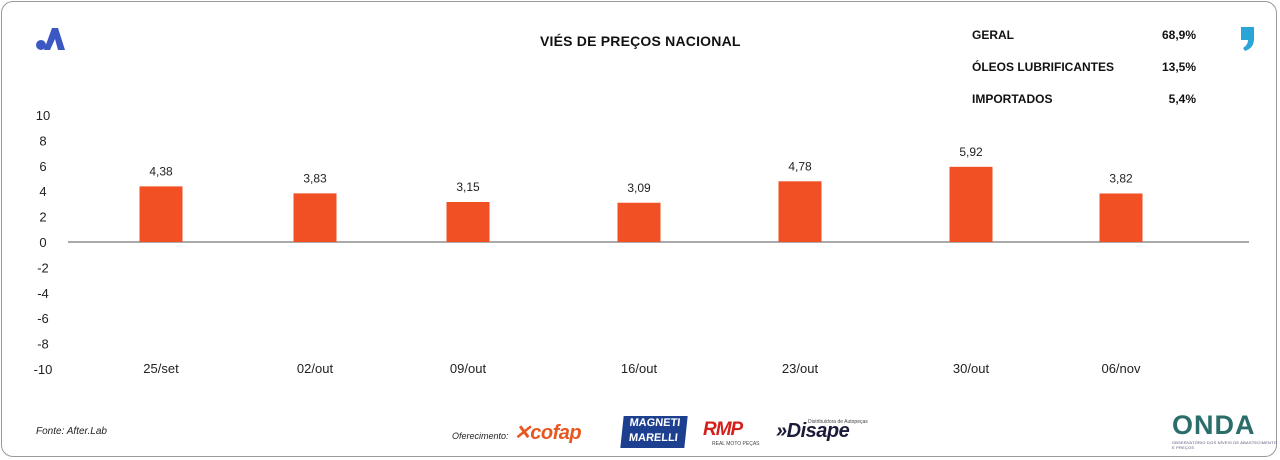  Describe the element at coordinates (42, 140) in the screenshot. I see `y-tick-label: 8` at that location.